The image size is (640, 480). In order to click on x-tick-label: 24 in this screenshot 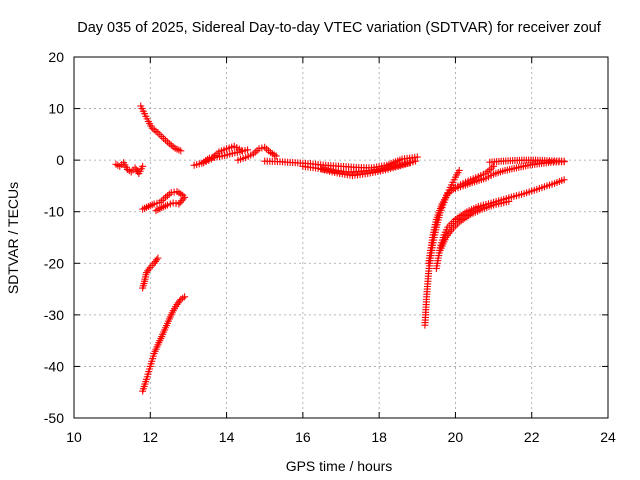, I will do `click(608, 437)`.